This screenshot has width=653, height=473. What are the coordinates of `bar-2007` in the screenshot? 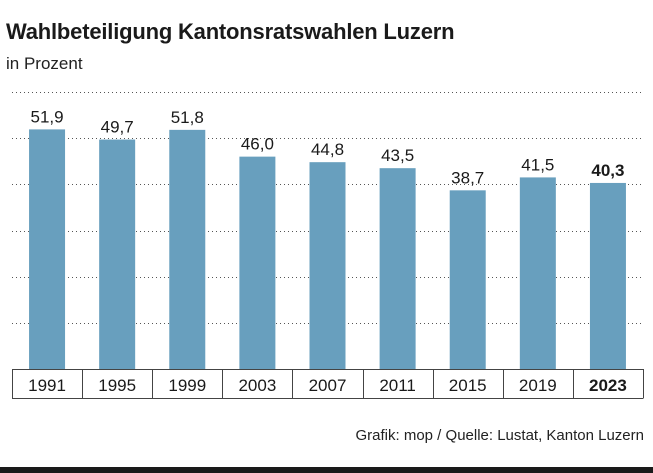 It's located at (327, 265).